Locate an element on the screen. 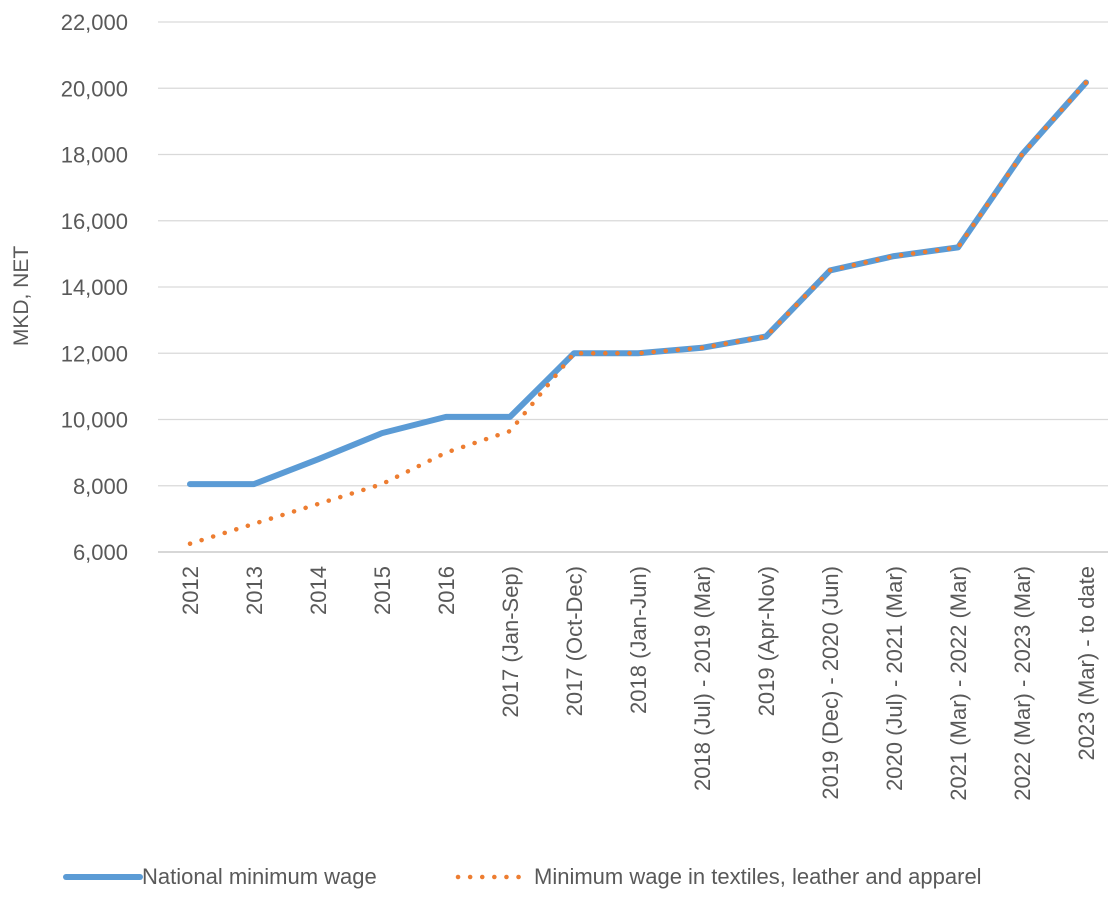 Image resolution: width=1114 pixels, height=905 pixels. y-tick-label: 6,000 is located at coordinates (100, 552).